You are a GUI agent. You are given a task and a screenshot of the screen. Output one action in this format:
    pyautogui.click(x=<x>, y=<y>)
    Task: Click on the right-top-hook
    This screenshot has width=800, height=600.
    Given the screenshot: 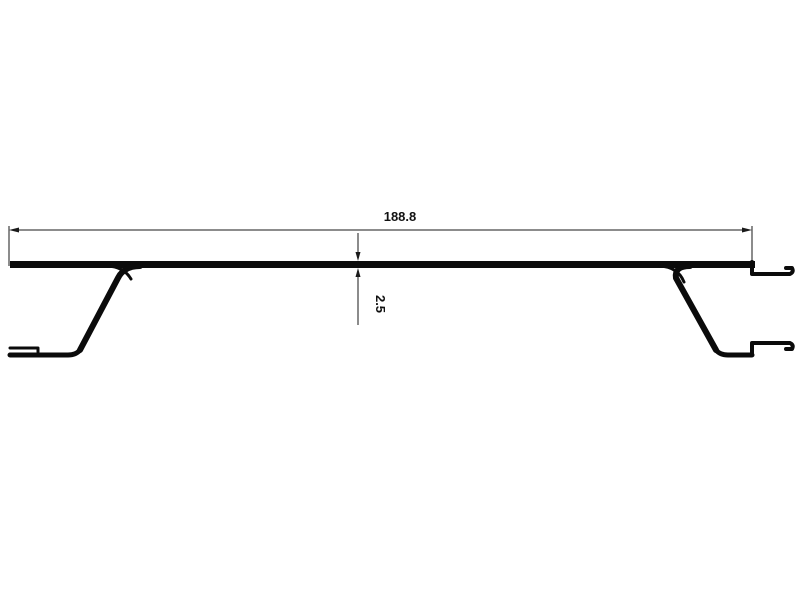 What is the action you would take?
    pyautogui.click(x=772, y=268)
    